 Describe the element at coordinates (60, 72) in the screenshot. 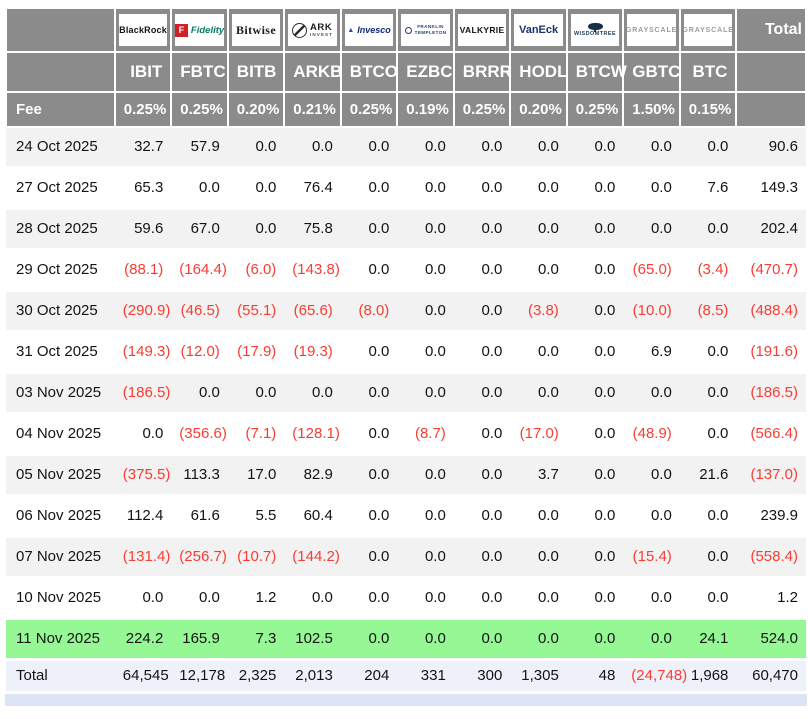

I see `ticker-corner-cell` at that location.